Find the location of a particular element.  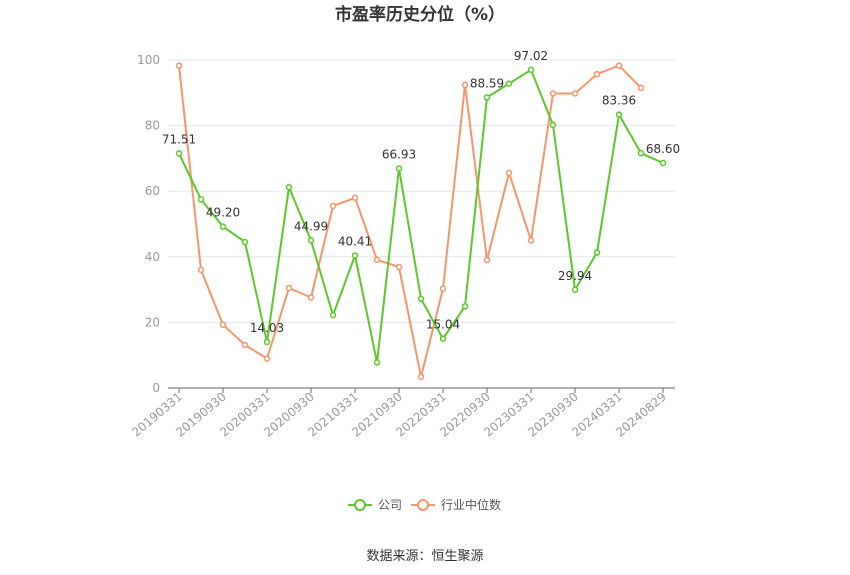

legend-label: 公司 is located at coordinates (390, 505).